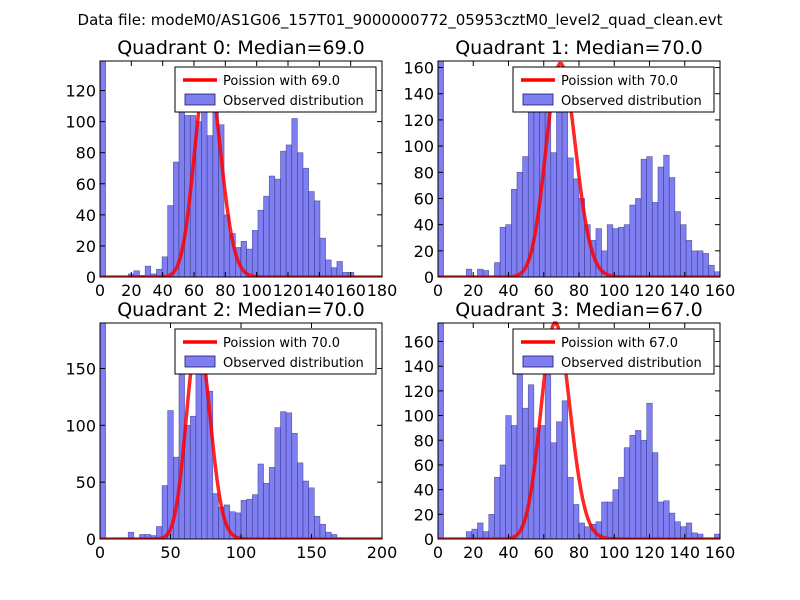 The height and width of the screenshot is (600, 800). What do you see at coordinates (241, 310) in the screenshot?
I see `chart-title: Quadrant 2: Median=70.0` at bounding box center [241, 310].